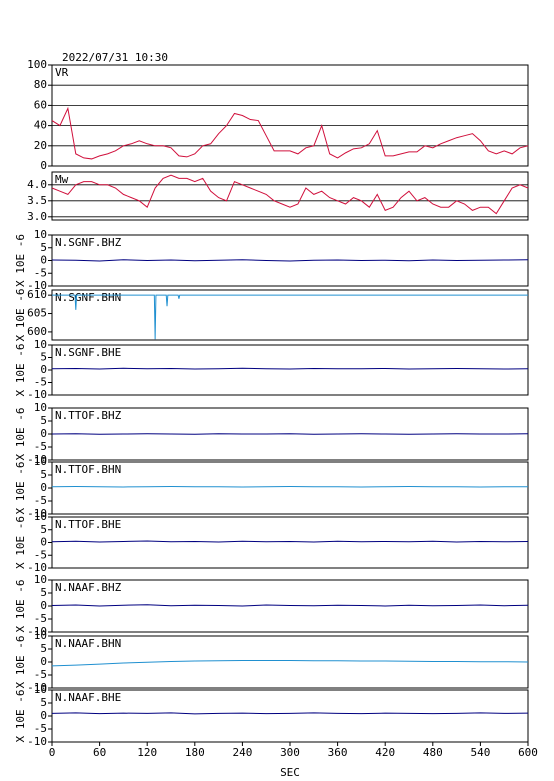 The image size is (554, 781). What do you see at coordinates (385, 752) in the screenshot?
I see `x-tick-label: 420` at bounding box center [385, 752].